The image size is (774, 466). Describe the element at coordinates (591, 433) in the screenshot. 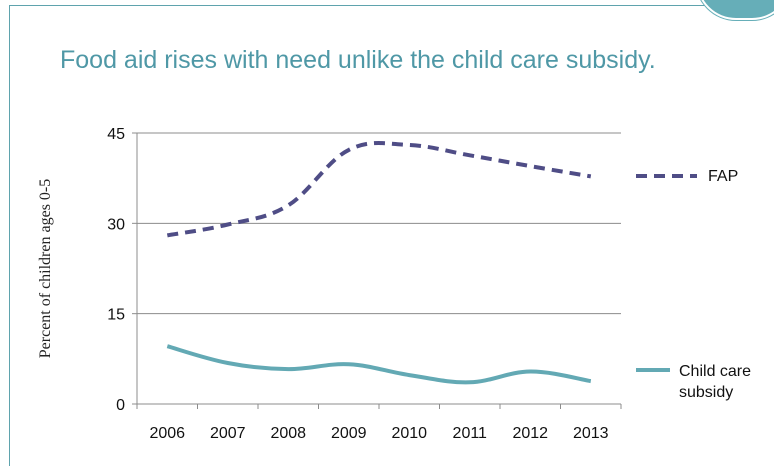

I see `x-tick-label: 2013` at that location.